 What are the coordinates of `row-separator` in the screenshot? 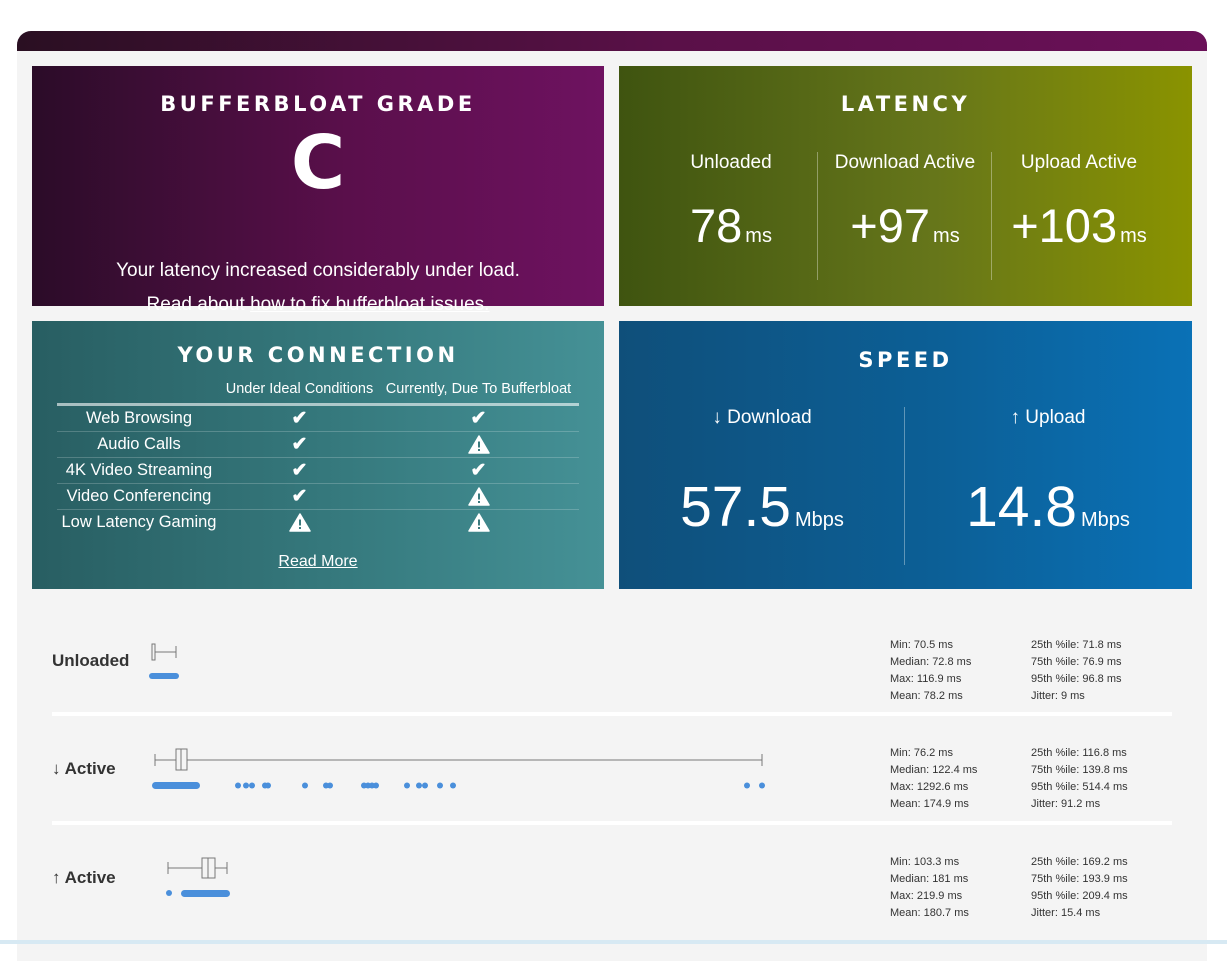 It's located at (612, 714).